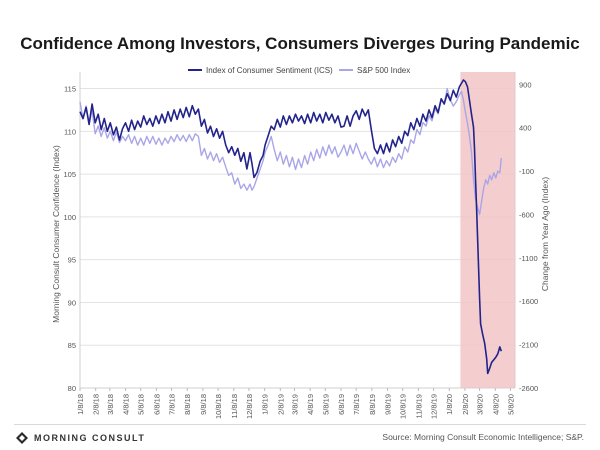  What do you see at coordinates (388, 404) in the screenshot?
I see `x-tick-label-9-8-19: 9/8/19` at bounding box center [388, 404].